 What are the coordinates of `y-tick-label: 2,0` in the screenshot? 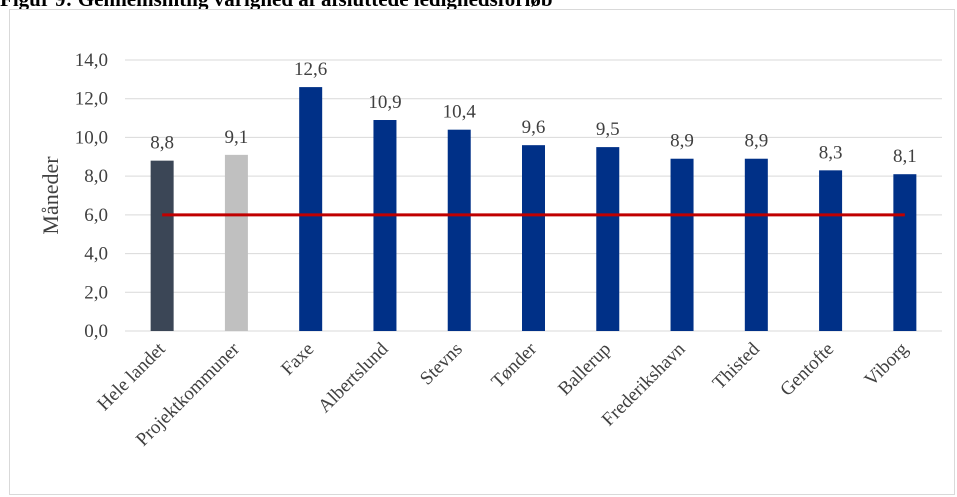 It's located at (96, 292).